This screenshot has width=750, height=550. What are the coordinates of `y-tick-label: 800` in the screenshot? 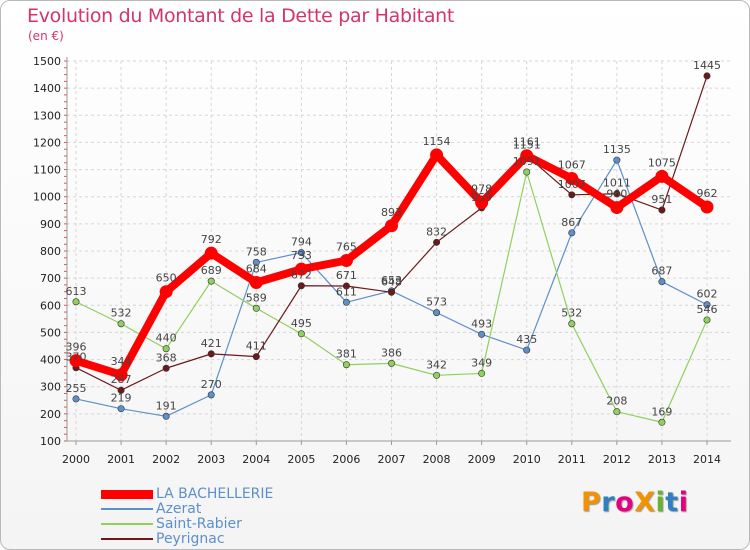 It's located at (50, 251).